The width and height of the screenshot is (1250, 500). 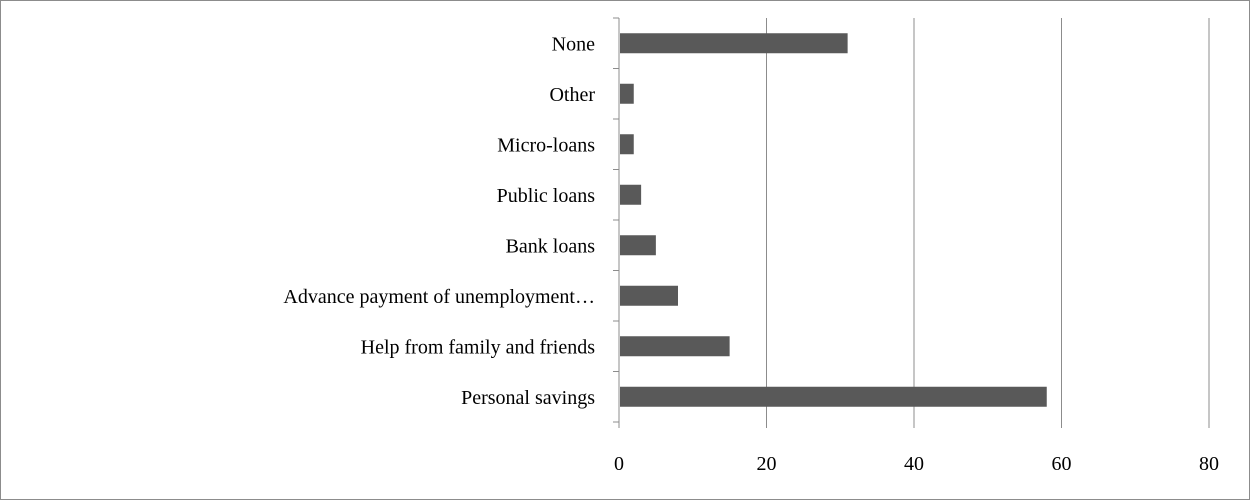 What do you see at coordinates (572, 95) in the screenshot?
I see `category-label: Other` at bounding box center [572, 95].